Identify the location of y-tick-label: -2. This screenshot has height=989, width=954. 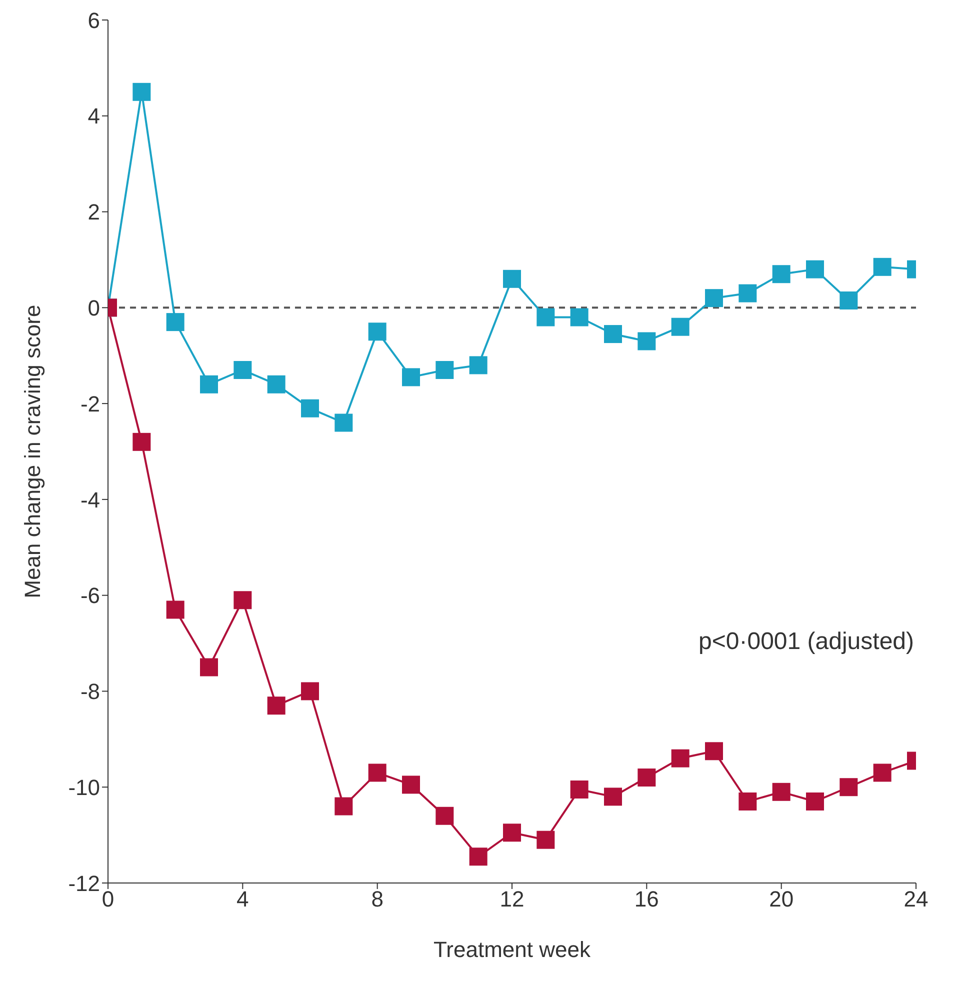
(90, 403).